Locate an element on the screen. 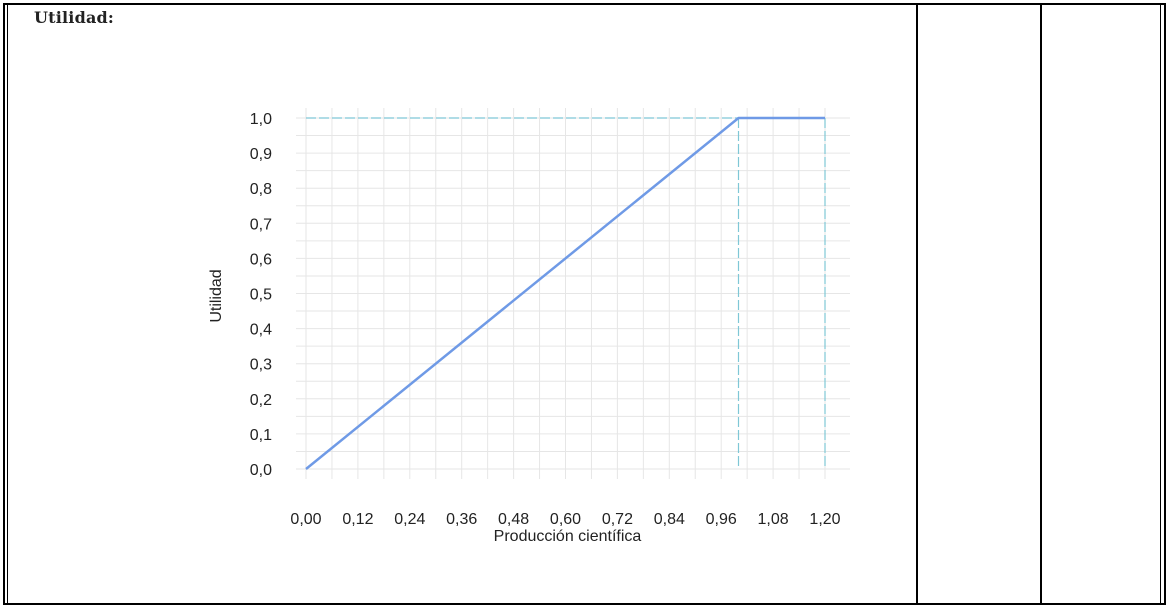 Image resolution: width=1169 pixels, height=607 pixels. y-axis-title: Utilidad is located at coordinates (216, 295).